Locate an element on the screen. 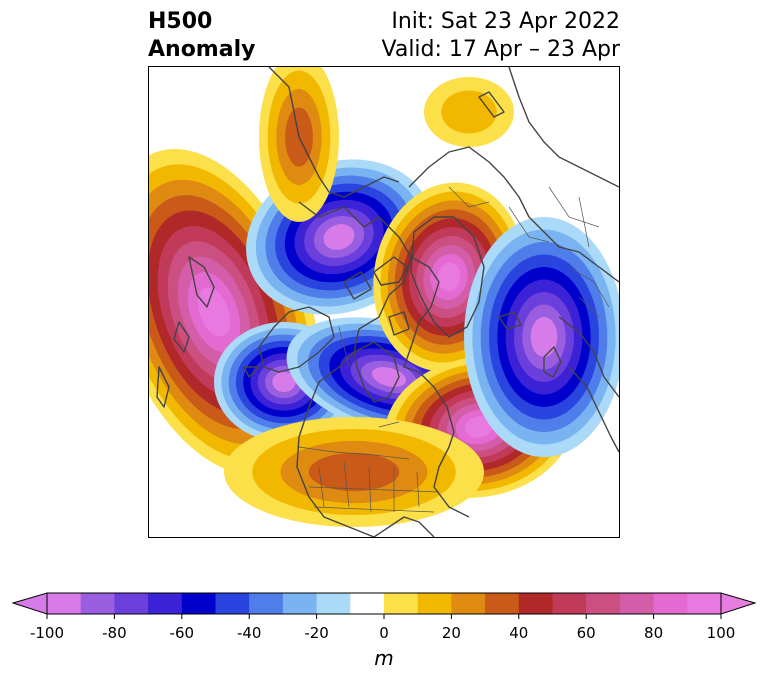 This screenshot has width=768, height=684. colorbar-tick-label: -20 is located at coordinates (316, 633).